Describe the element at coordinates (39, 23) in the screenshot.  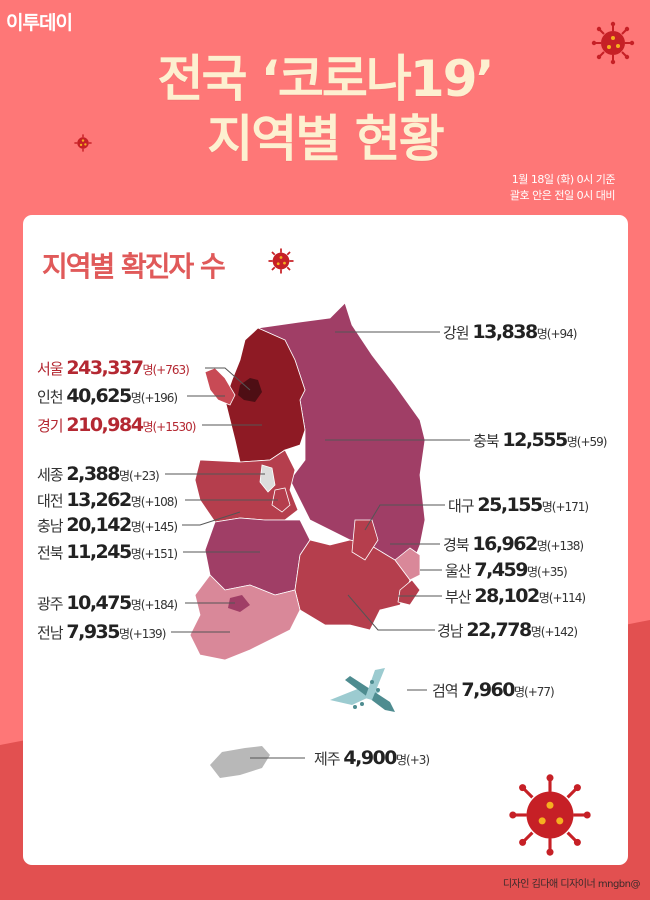
I see `logo: 이투데이` at that location.